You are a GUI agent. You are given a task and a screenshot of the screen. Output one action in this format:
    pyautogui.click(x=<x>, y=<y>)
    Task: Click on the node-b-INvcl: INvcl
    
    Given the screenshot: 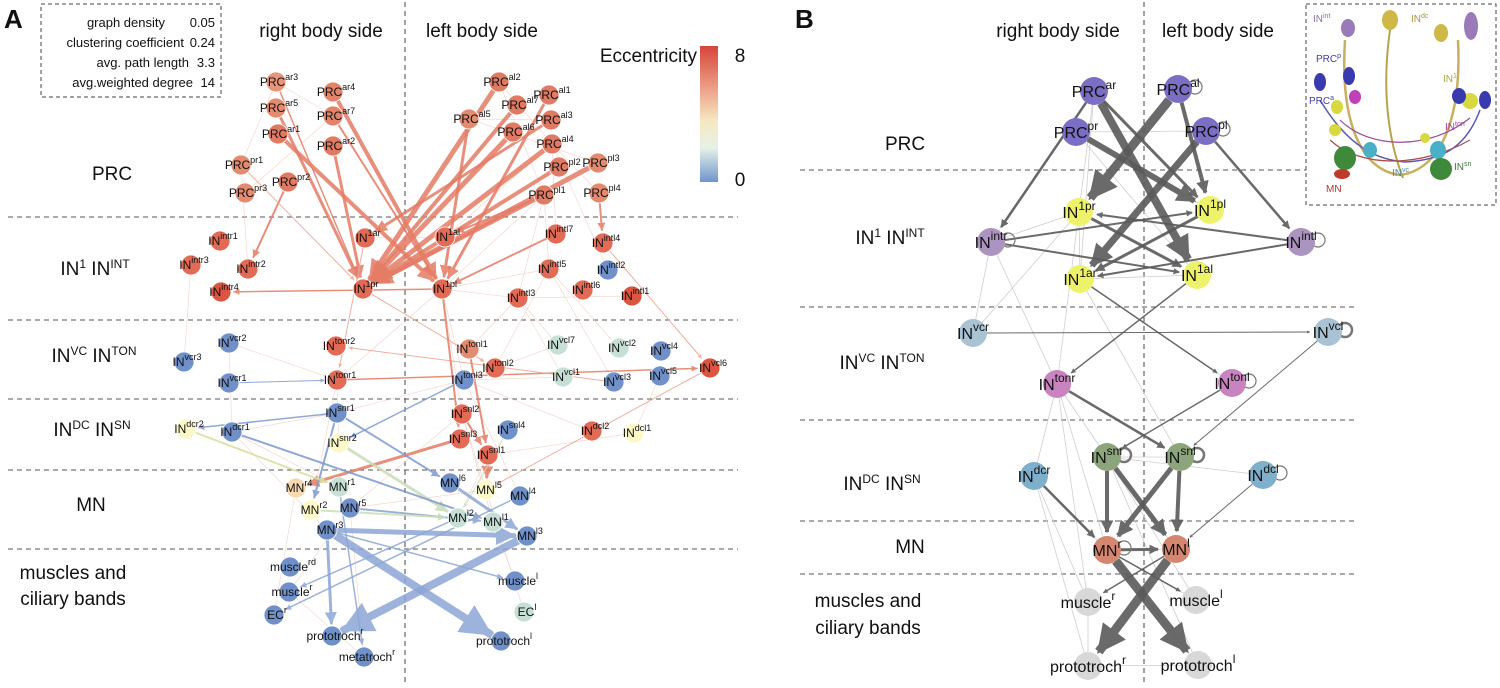 What is the action you would take?
    pyautogui.click(x=1328, y=332)
    